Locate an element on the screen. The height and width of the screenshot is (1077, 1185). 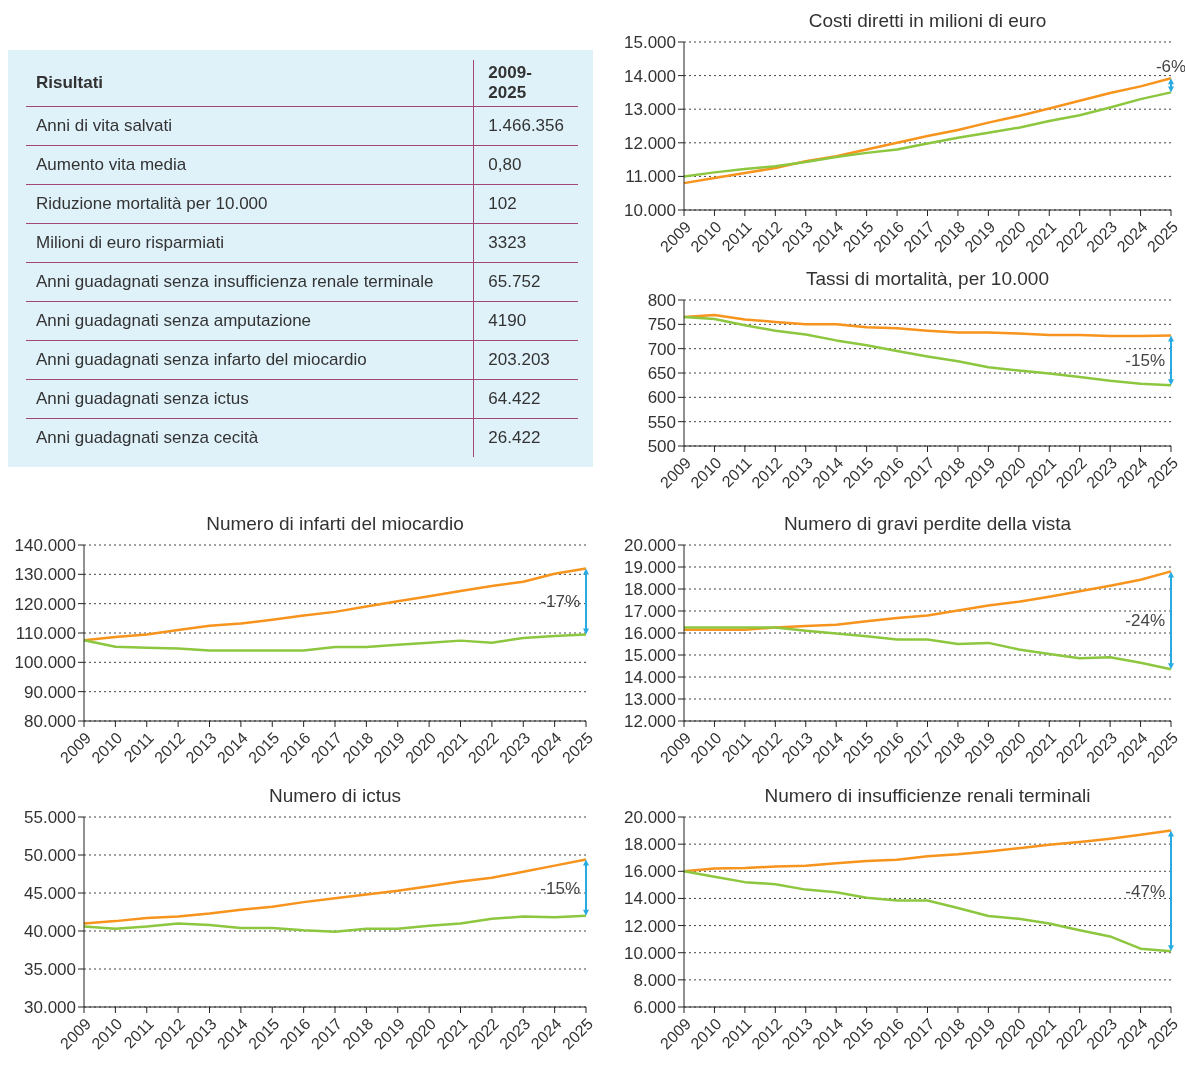
text: Anni guadagnati senza amputazione is located at coordinates (174, 320).